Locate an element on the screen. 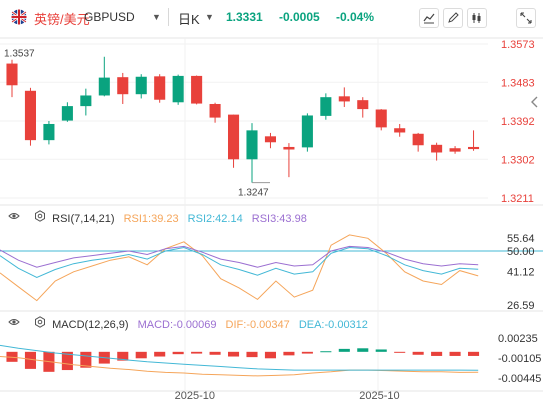 The width and height of the screenshot is (543, 405). rsi3-value: RSI3:43.98 is located at coordinates (279, 219).